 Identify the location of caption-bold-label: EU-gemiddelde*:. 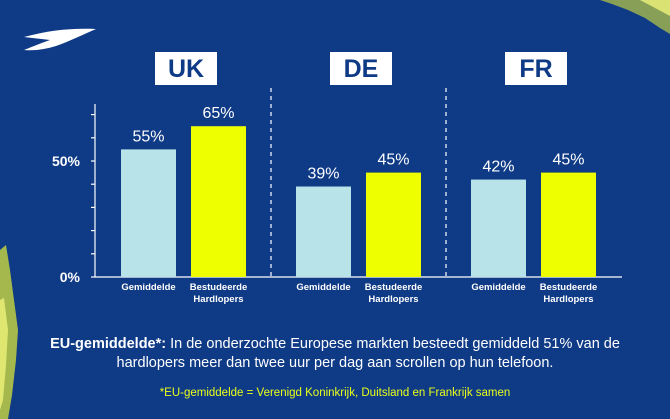
(108, 344).